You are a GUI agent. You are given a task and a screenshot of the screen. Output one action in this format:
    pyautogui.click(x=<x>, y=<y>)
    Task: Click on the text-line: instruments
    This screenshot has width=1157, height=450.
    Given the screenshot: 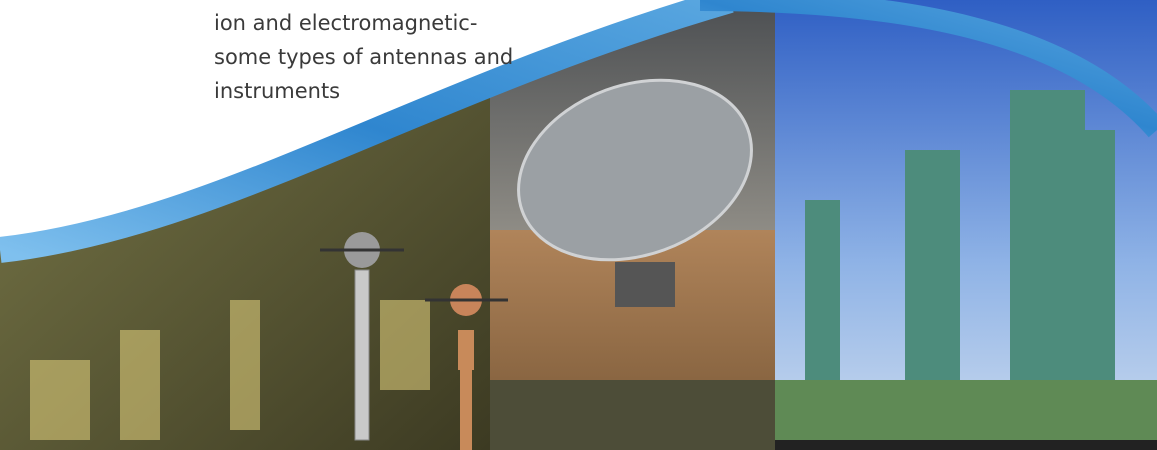 What is the action you would take?
    pyautogui.click(x=277, y=91)
    